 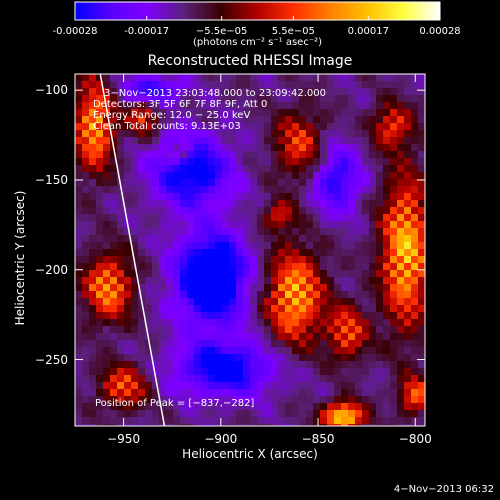 What do you see at coordinates (368, 31) in the screenshot?
I see `colorbar-tick-label: 0.00017` at bounding box center [368, 31].